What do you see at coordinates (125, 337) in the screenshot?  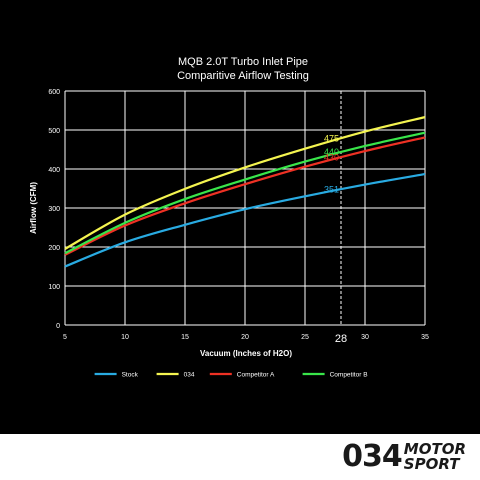 I see `x-tick-label: 10` at bounding box center [125, 337].